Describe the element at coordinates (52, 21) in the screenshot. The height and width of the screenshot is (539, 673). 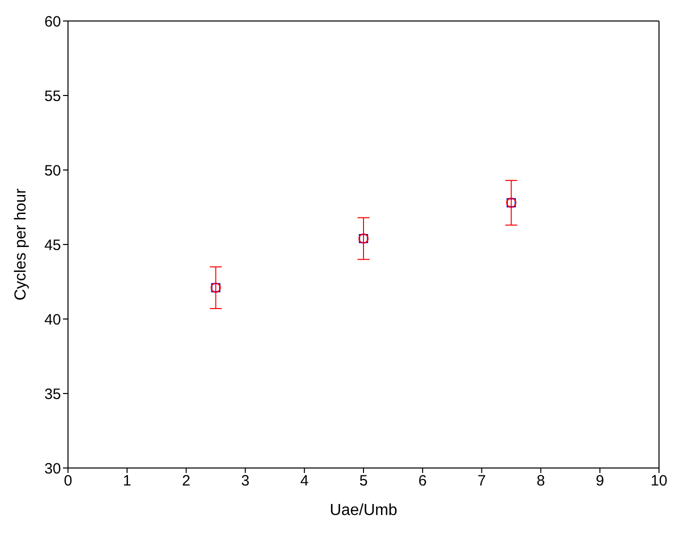
I see `y-tick-label: 60` at that location.